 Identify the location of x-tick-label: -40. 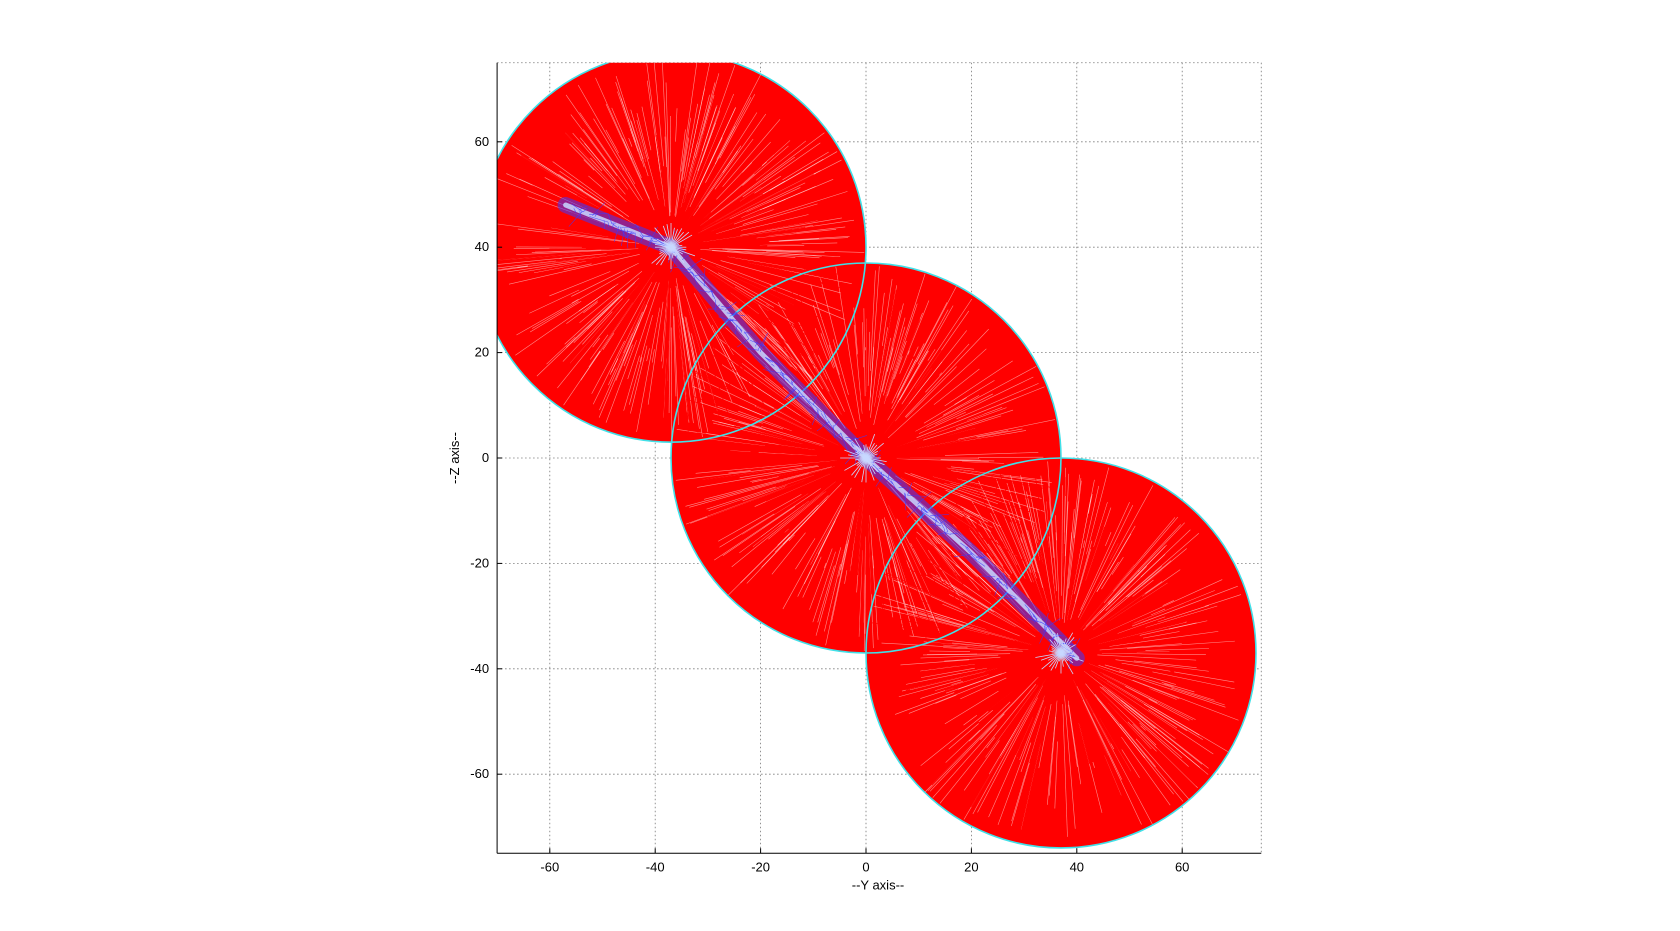
(655, 866).